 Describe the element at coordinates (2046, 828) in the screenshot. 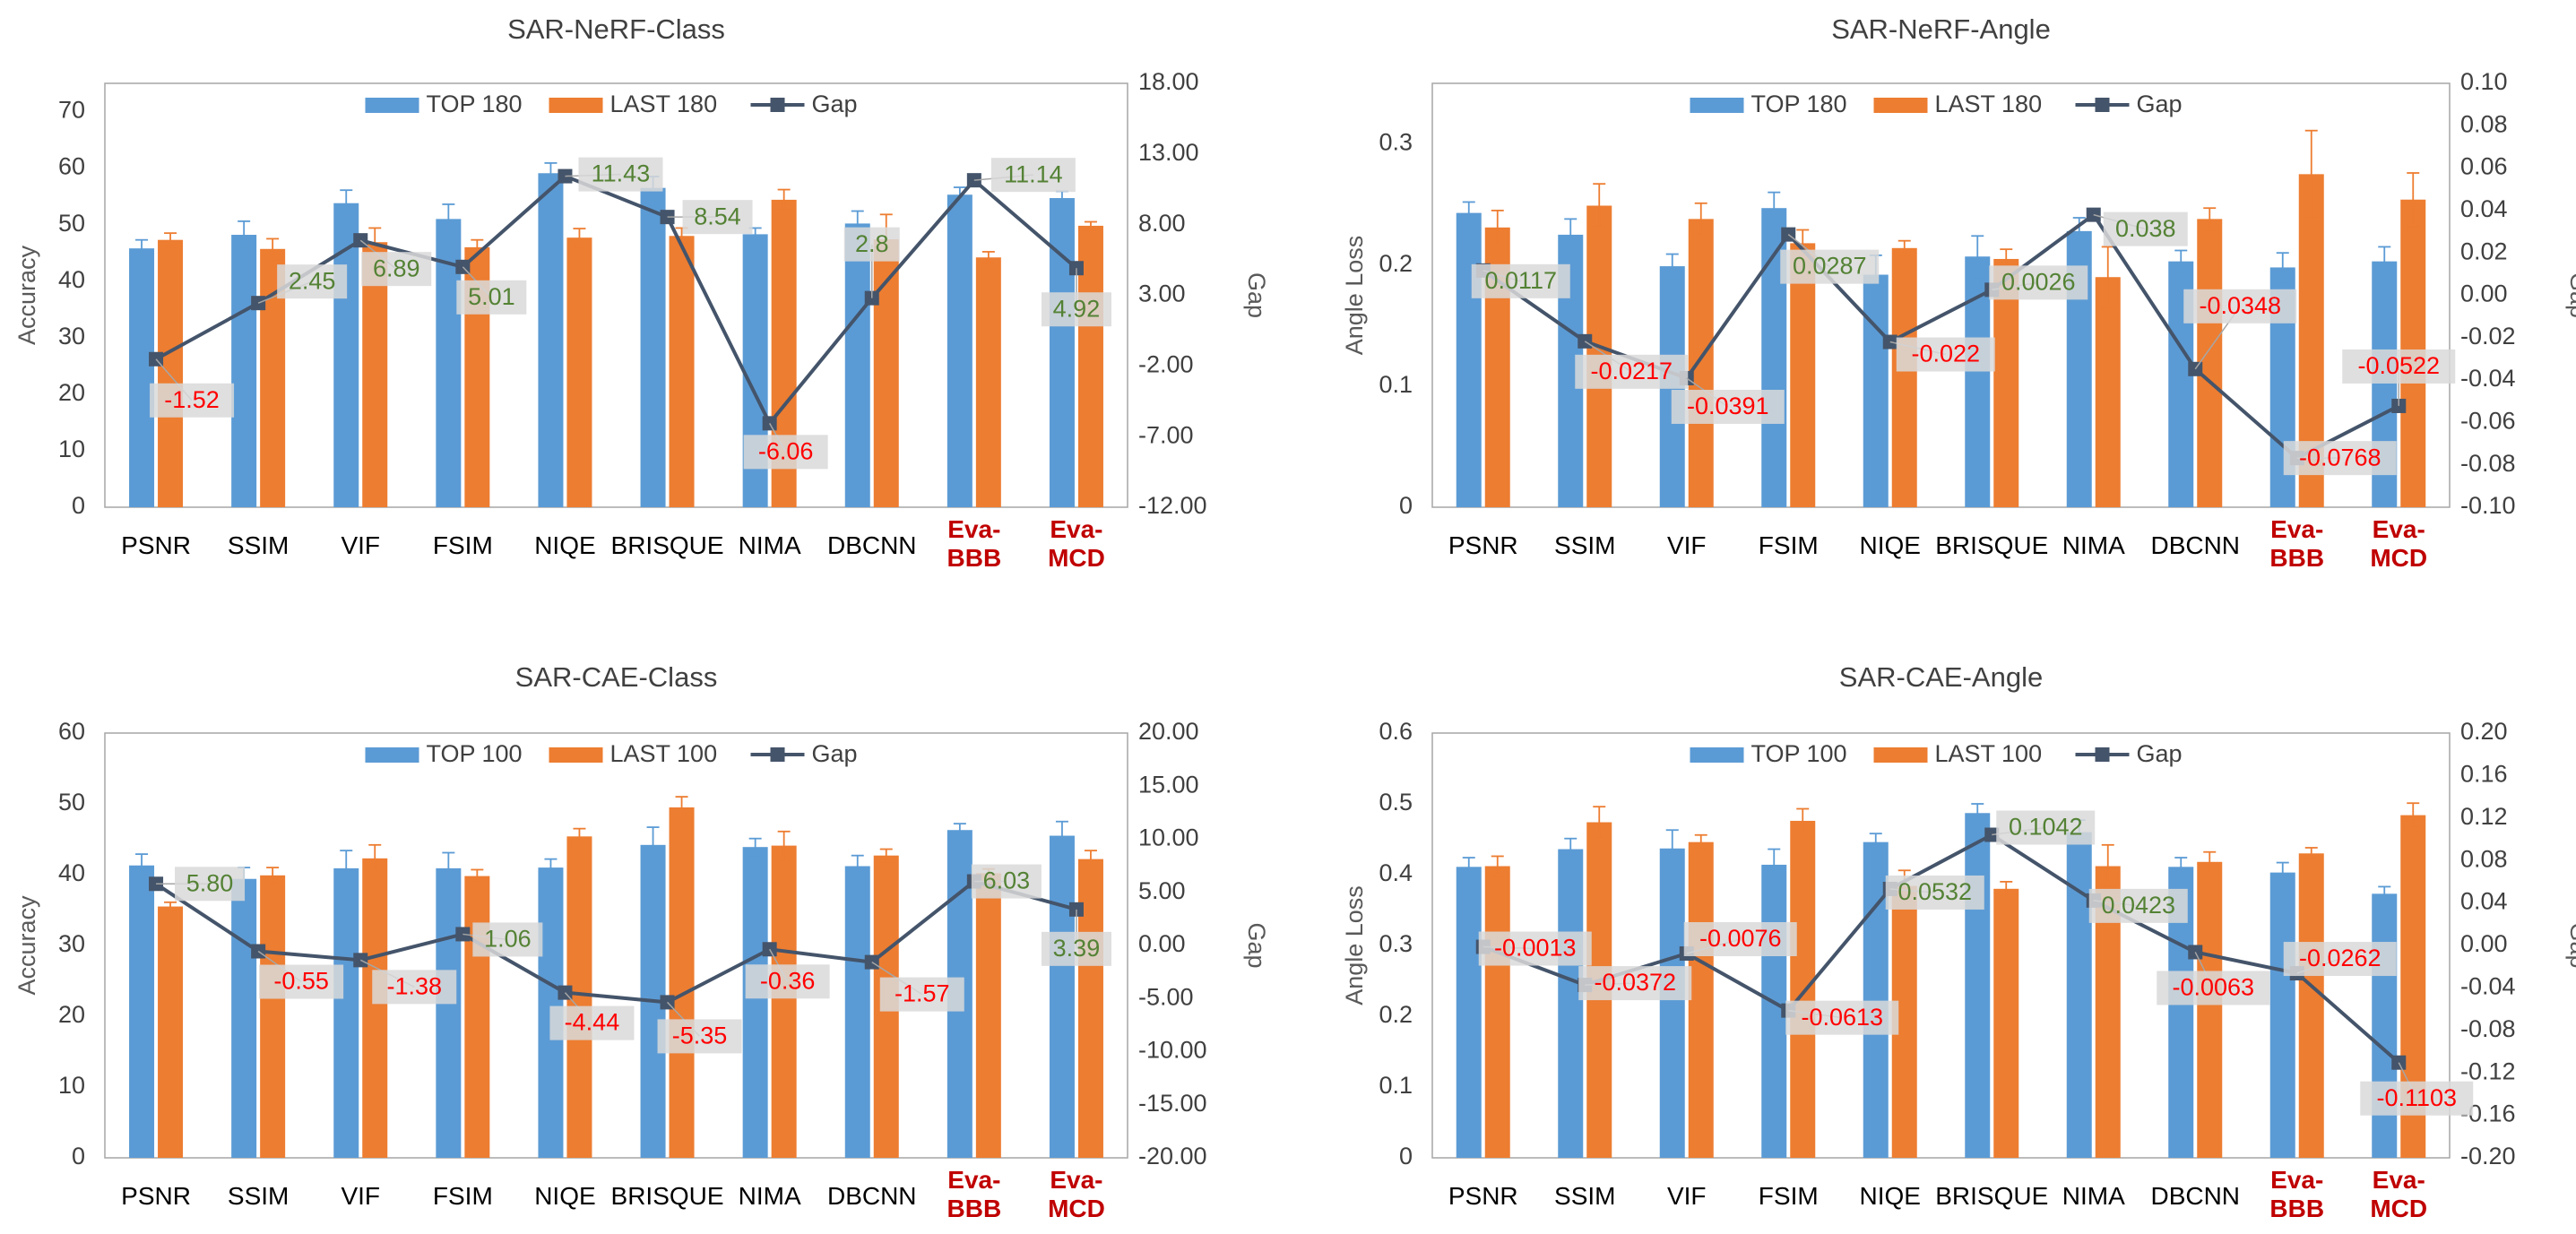

I see `gap-value-label: 0.1042` at that location.